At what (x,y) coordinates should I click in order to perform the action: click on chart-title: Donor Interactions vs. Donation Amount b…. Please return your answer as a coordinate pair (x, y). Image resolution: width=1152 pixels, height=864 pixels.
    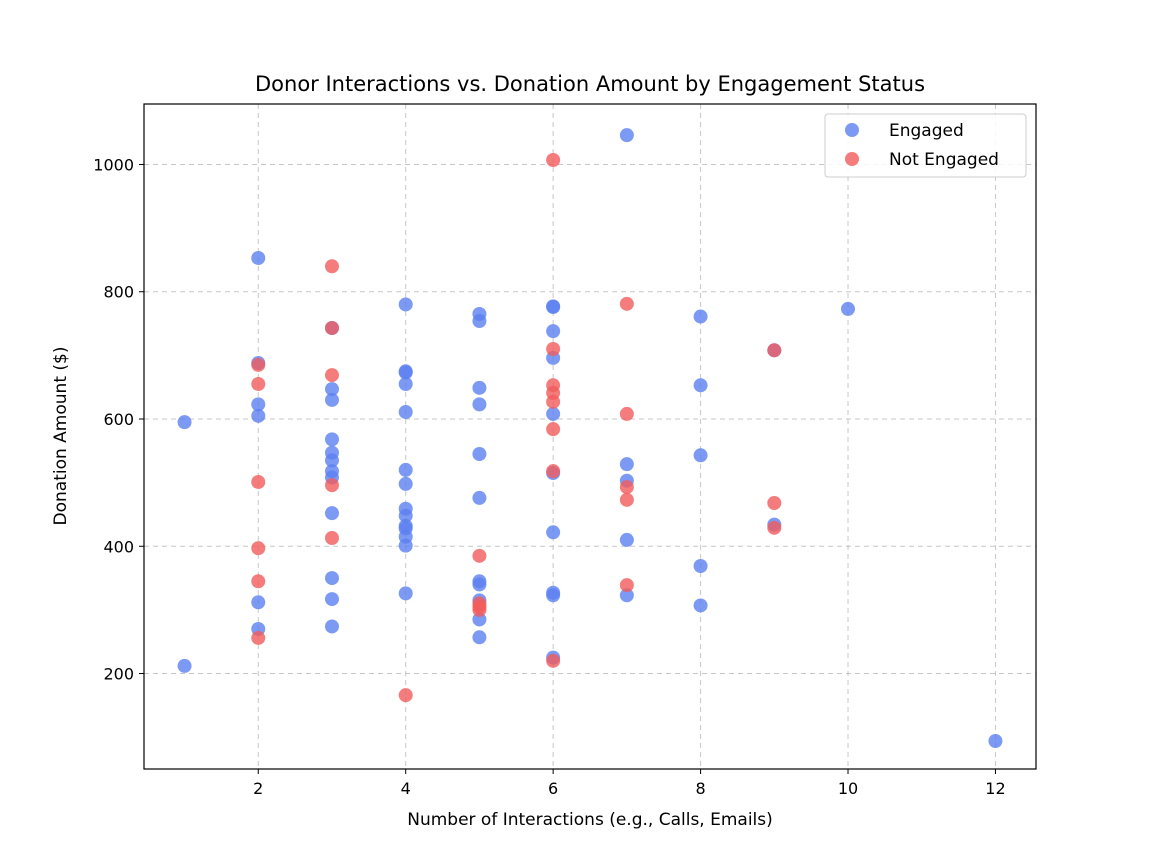
    Looking at the image, I should click on (590, 84).